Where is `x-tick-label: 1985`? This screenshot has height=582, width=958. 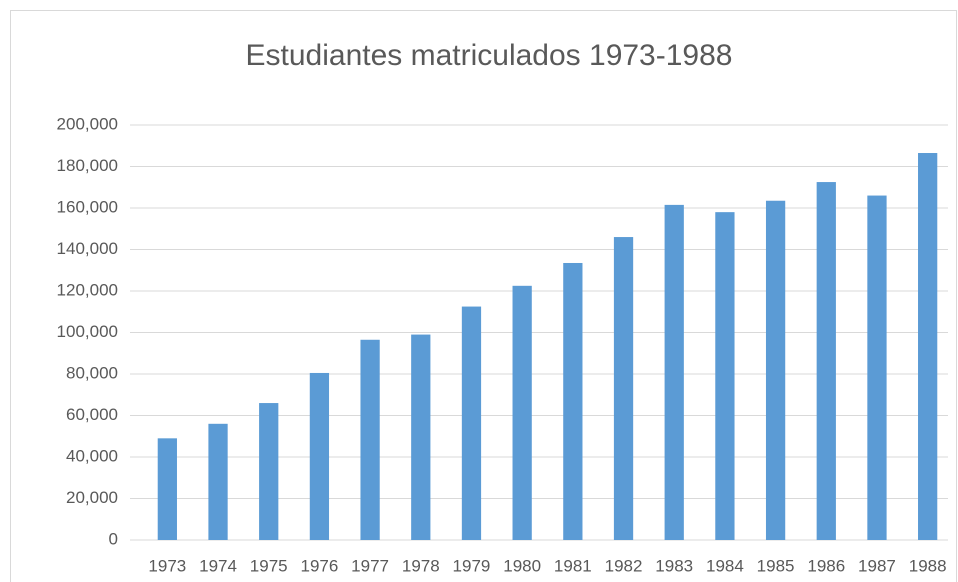 x-tick-label: 1985 is located at coordinates (776, 565).